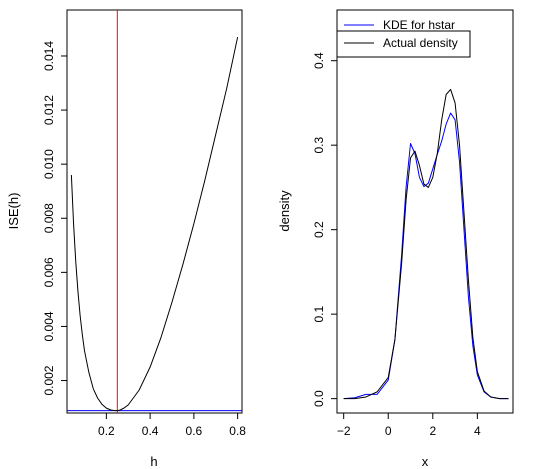 The image size is (538, 469). What do you see at coordinates (425, 461) in the screenshot?
I see `density-plot-x-label: x` at bounding box center [425, 461].